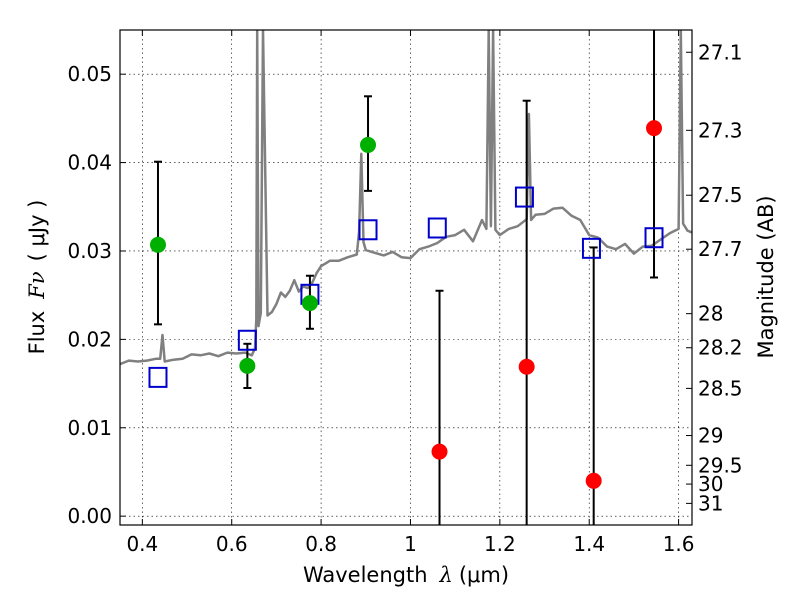 The height and width of the screenshot is (600, 800). Describe the element at coordinates (96, 295) in the screenshot. I see `y-axis-ticks: 0.00 0.01 0.02 0.03 0.04 0.05` at that location.